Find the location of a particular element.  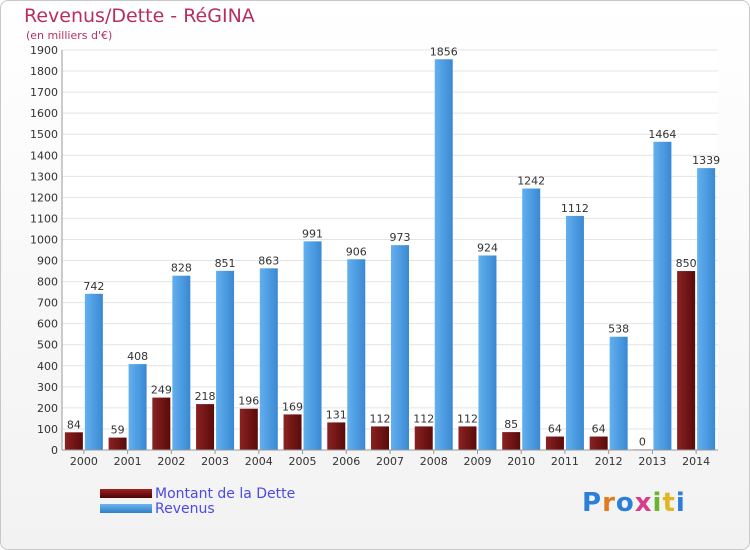

data-label: 85 is located at coordinates (511, 424).